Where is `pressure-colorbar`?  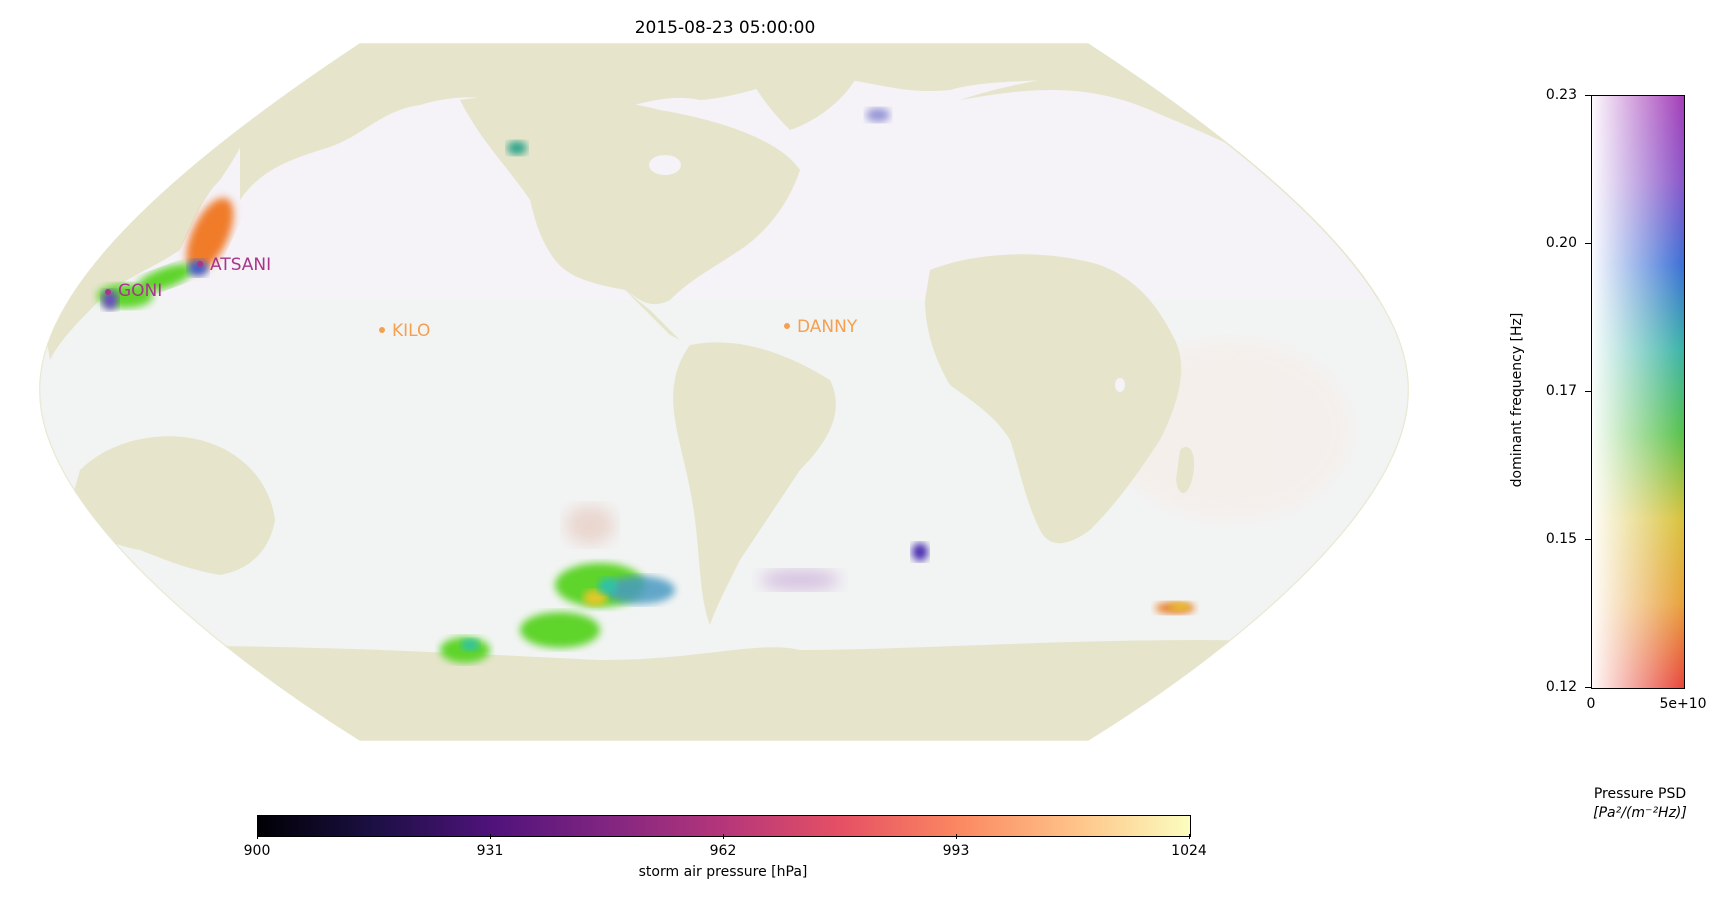
pressure-colorbar is located at coordinates (724, 826).